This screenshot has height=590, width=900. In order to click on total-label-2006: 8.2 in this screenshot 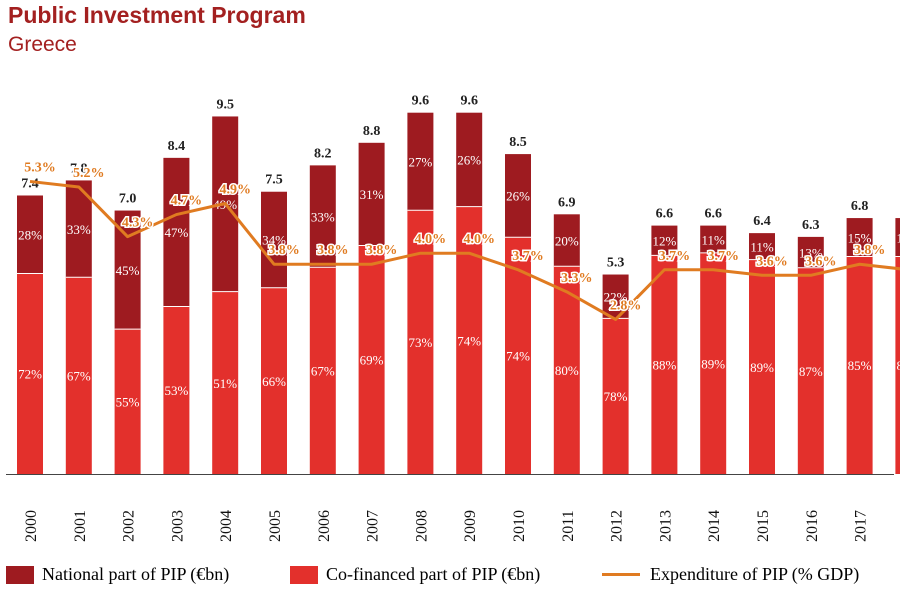, I will do `click(323, 153)`.